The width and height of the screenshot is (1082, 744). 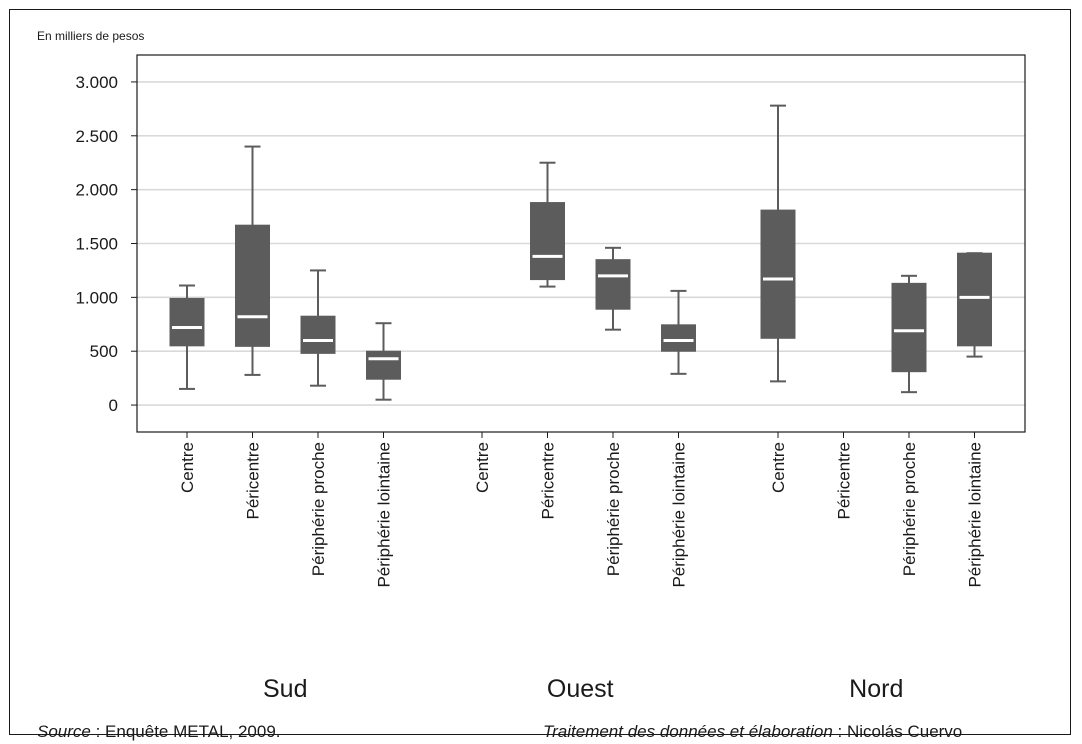 I want to click on source-label: Source, so click(x=64, y=731).